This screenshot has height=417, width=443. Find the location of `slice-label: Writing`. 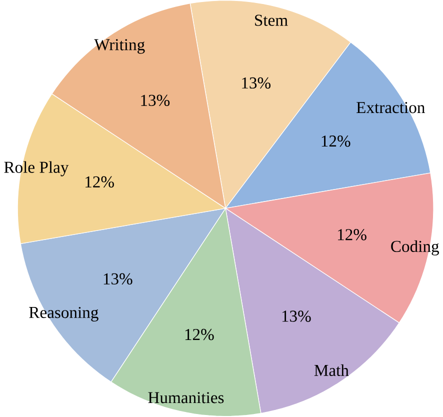

slice-label: Writing is located at coordinates (119, 46).